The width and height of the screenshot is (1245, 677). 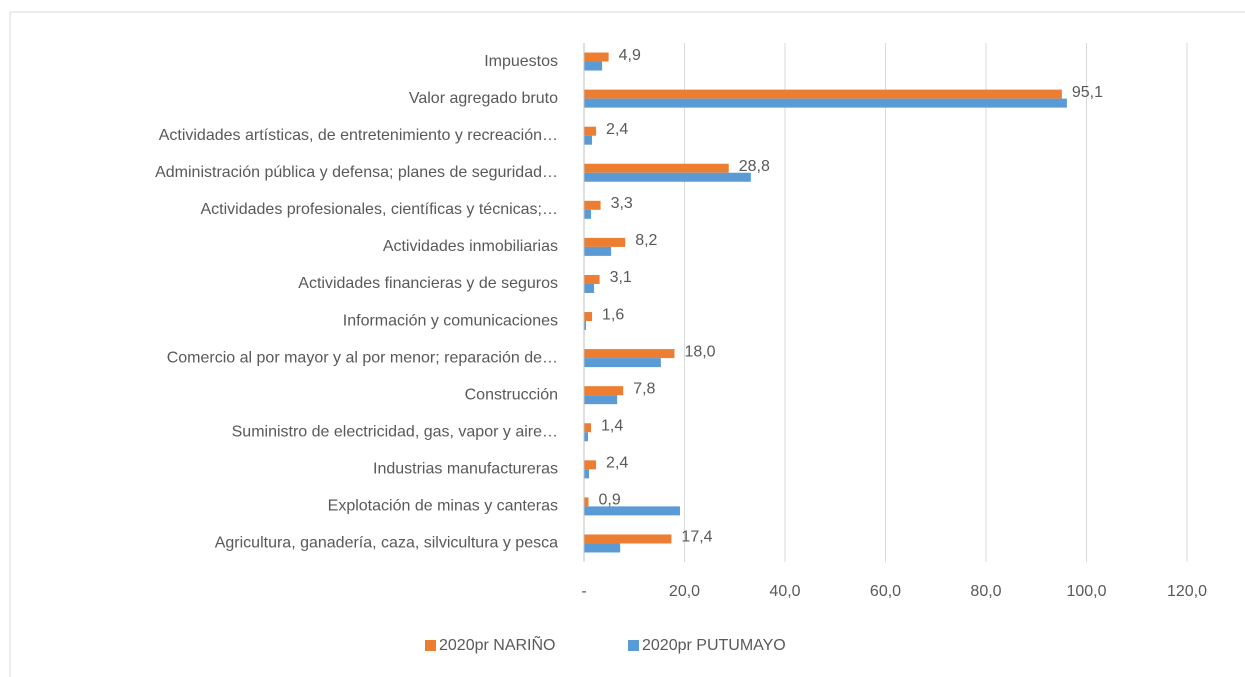 I want to click on legend-label: 2020pr NARIÑO, so click(x=497, y=644).